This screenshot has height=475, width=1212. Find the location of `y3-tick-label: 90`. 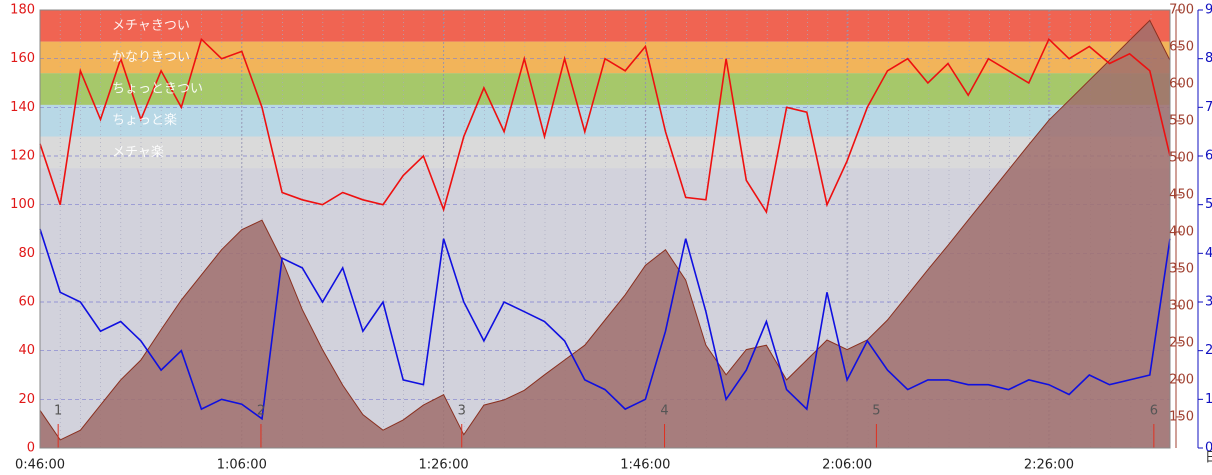

y3-tick-label: 90 is located at coordinates (1208, 10).